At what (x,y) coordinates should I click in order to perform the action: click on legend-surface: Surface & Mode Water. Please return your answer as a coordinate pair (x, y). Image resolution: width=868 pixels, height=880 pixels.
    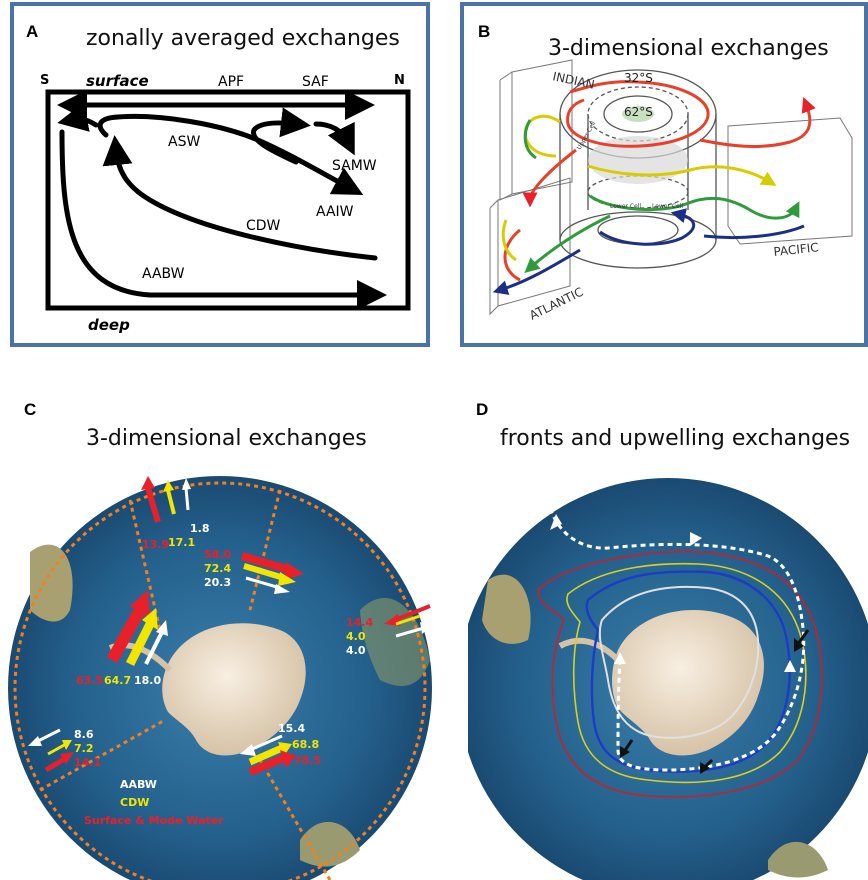
    Looking at the image, I should click on (154, 820).